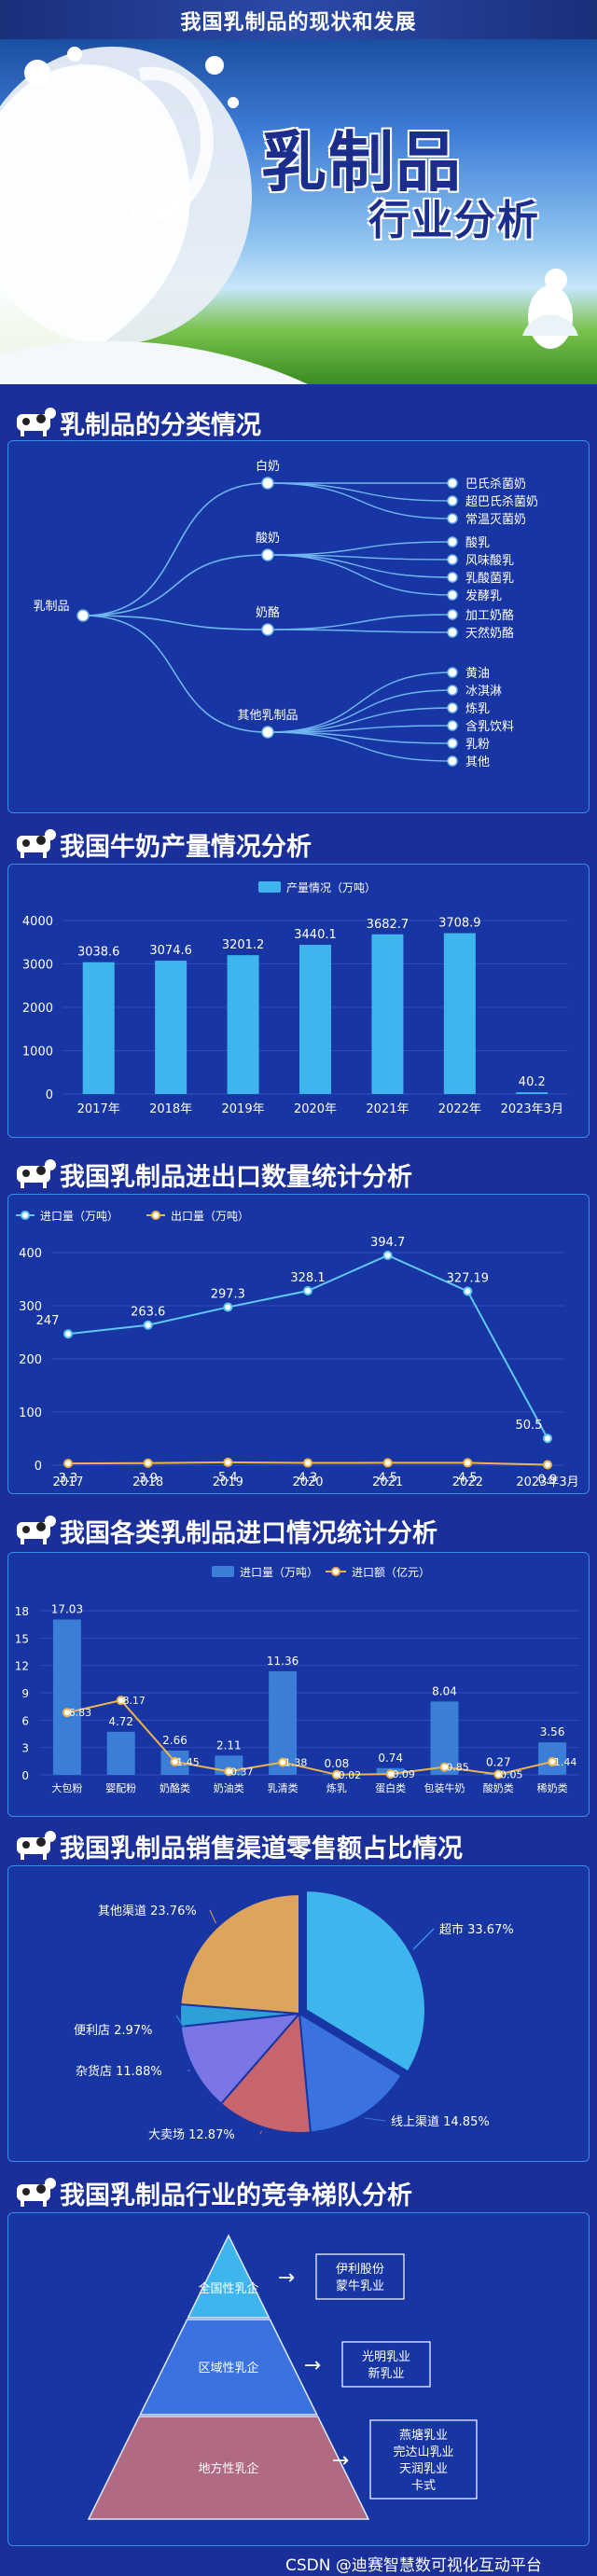 Image resolution: width=597 pixels, height=2576 pixels. What do you see at coordinates (267, 554) in the screenshot?
I see `tree-group-node` at bounding box center [267, 554].